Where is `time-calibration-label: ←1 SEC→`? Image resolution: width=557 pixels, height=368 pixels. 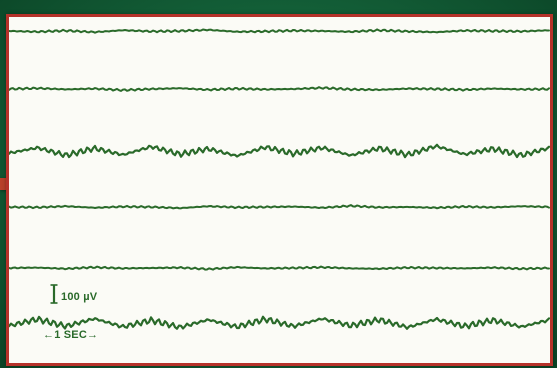
time-calibration-label: ←1 SEC→ is located at coordinates (70, 335).